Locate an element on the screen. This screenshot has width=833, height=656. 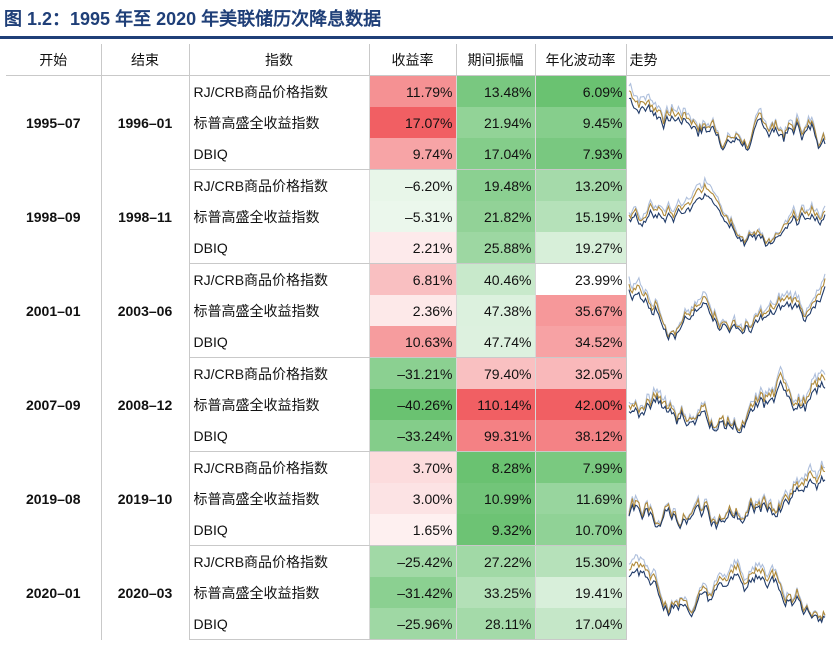
volatility-value: 9.45% is located at coordinates (580, 122).